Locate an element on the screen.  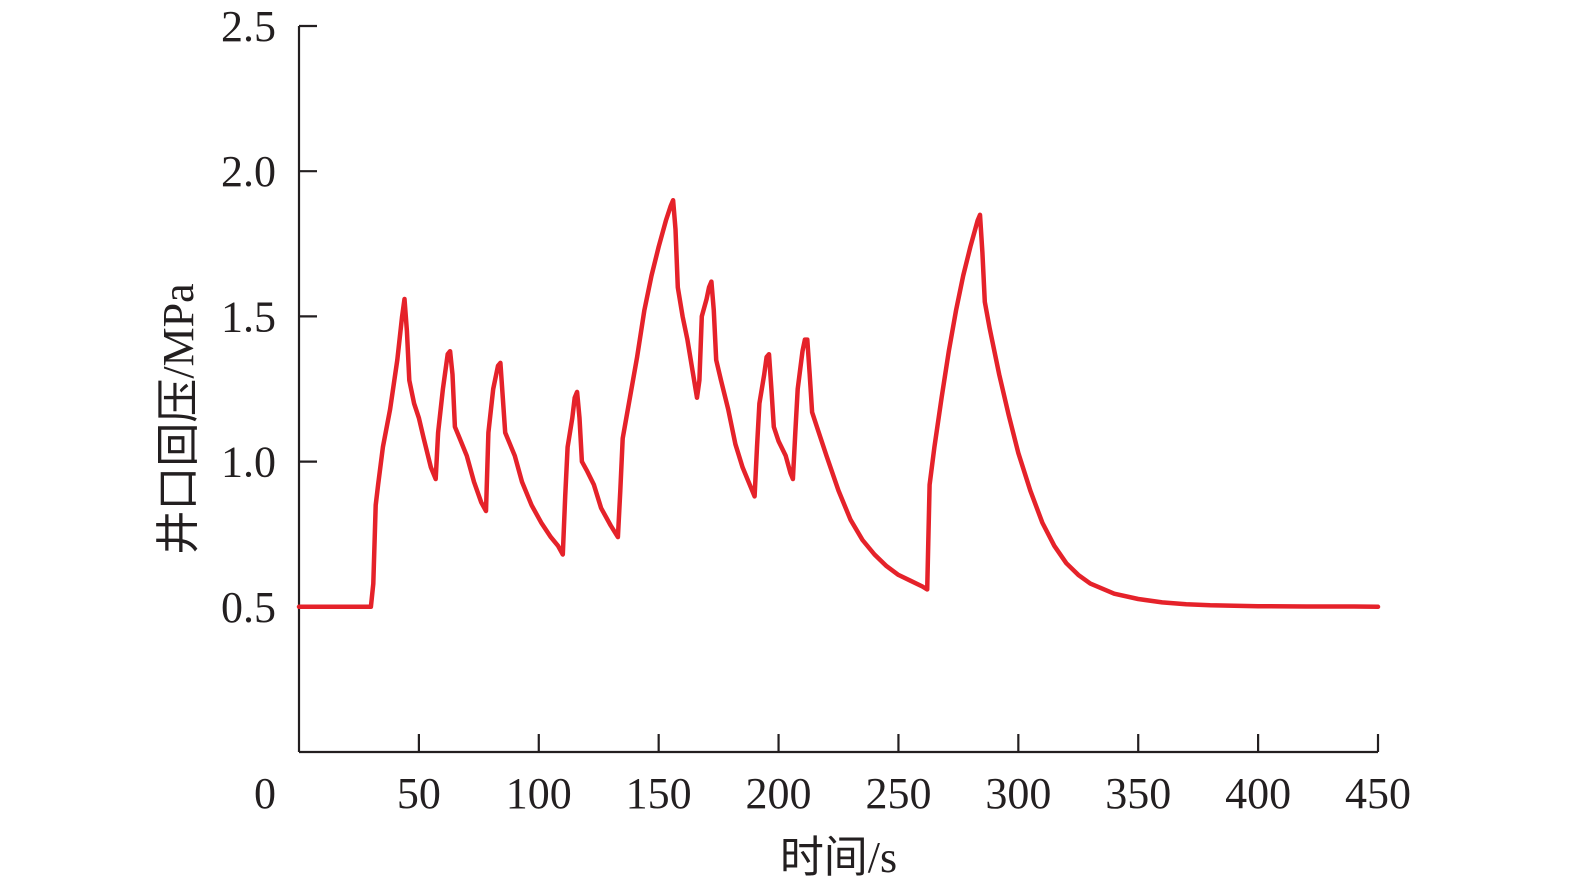
x-tick-label: 150 is located at coordinates (659, 793).